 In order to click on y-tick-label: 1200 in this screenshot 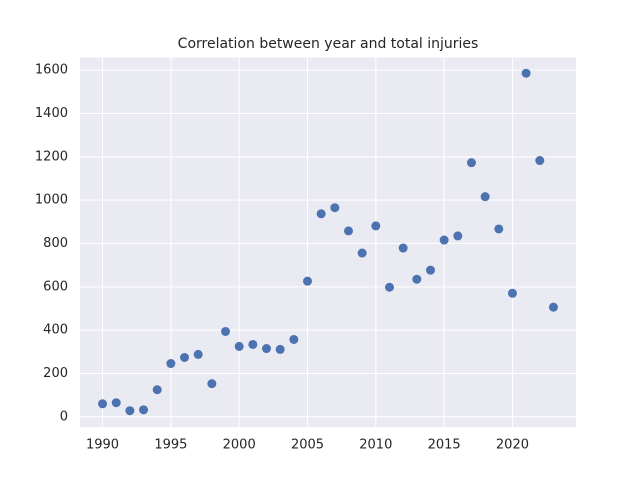, I will do `click(51, 156)`.